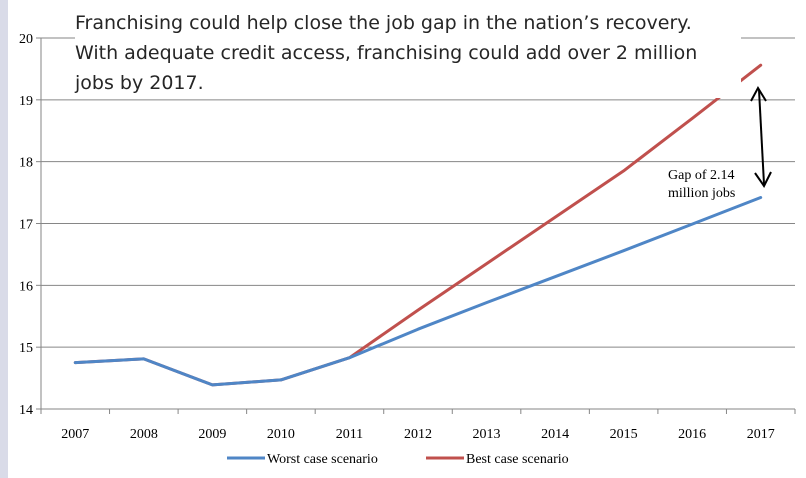 This screenshot has height=478, width=806. What do you see at coordinates (758, 93) in the screenshot?
I see `gap-arrowhead-top` at bounding box center [758, 93].